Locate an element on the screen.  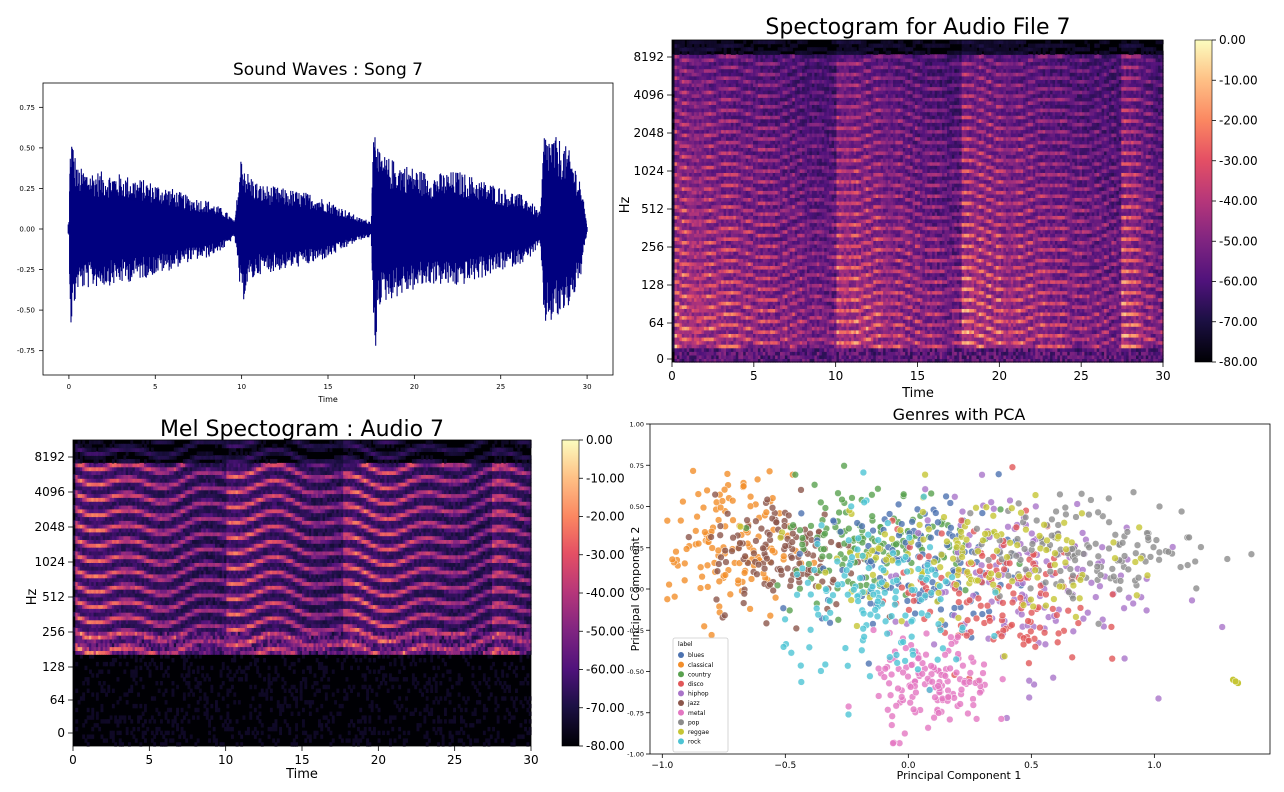
legend-marker-country is located at coordinates (681, 674).